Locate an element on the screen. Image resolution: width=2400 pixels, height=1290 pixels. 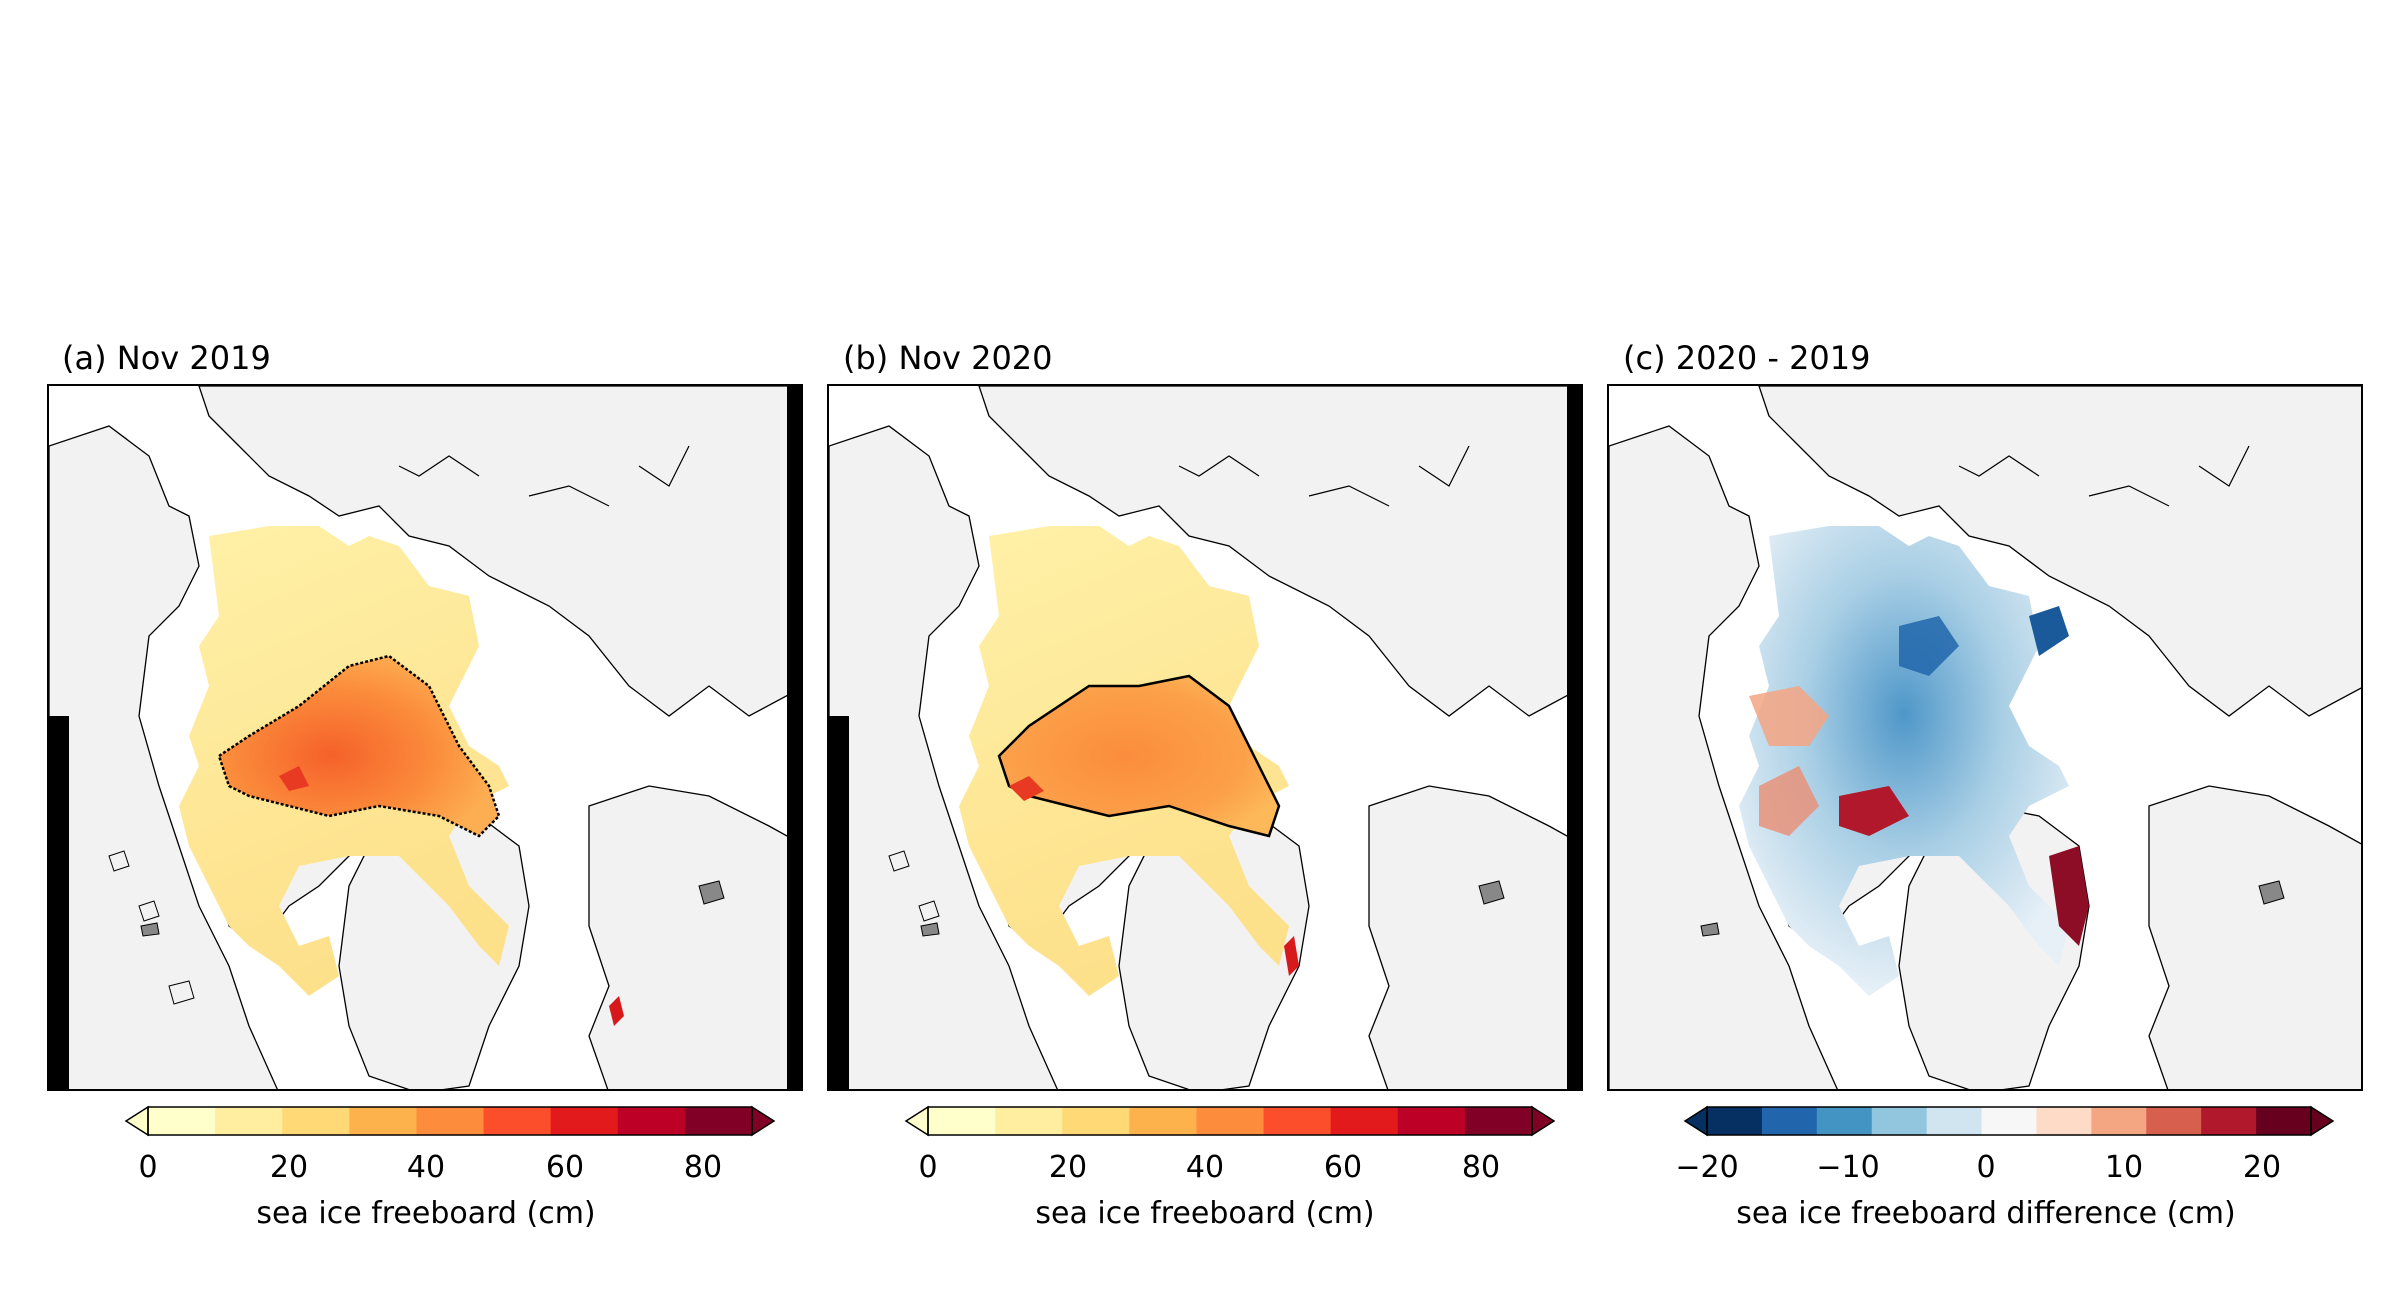
panel-a-tick-1: 20 is located at coordinates (289, 1167).